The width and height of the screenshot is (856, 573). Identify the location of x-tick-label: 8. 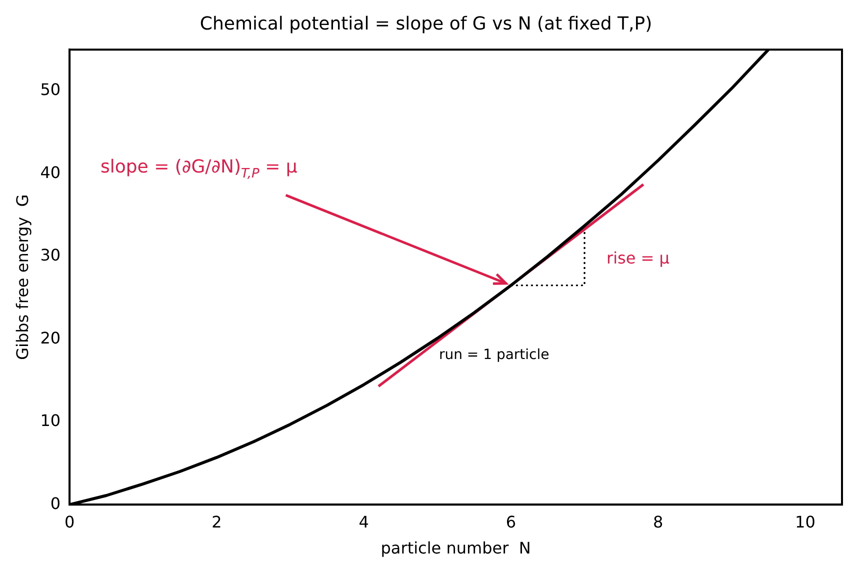
(658, 522).